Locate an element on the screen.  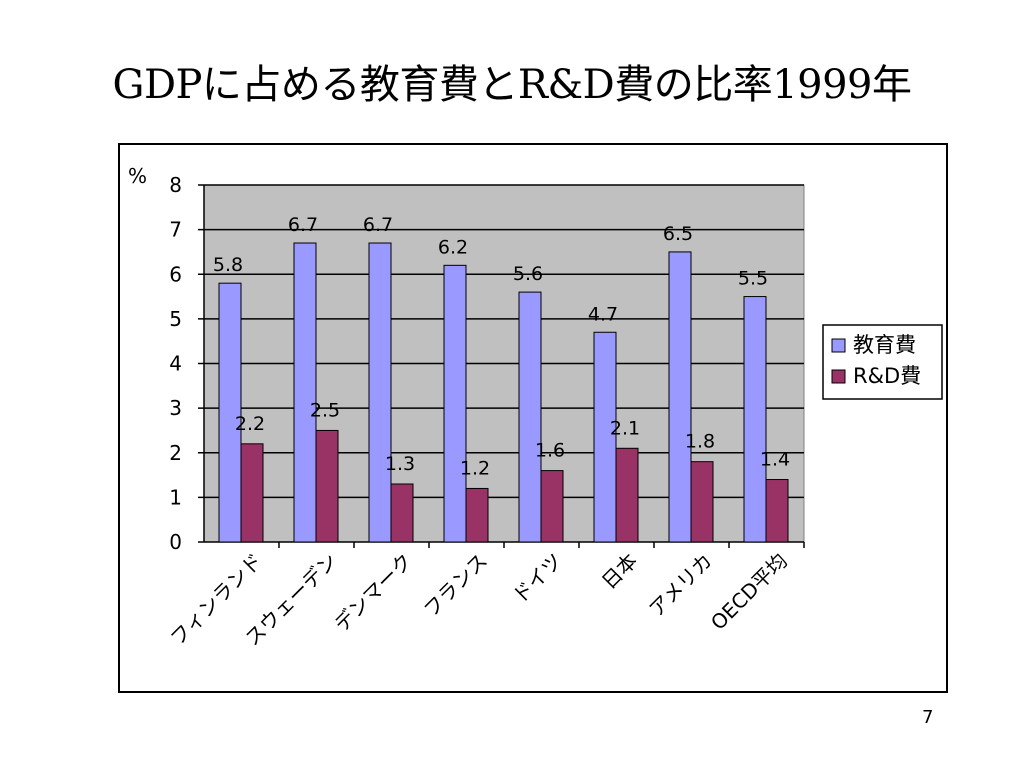
x-category-label: OECD平均 is located at coordinates (749, 592).